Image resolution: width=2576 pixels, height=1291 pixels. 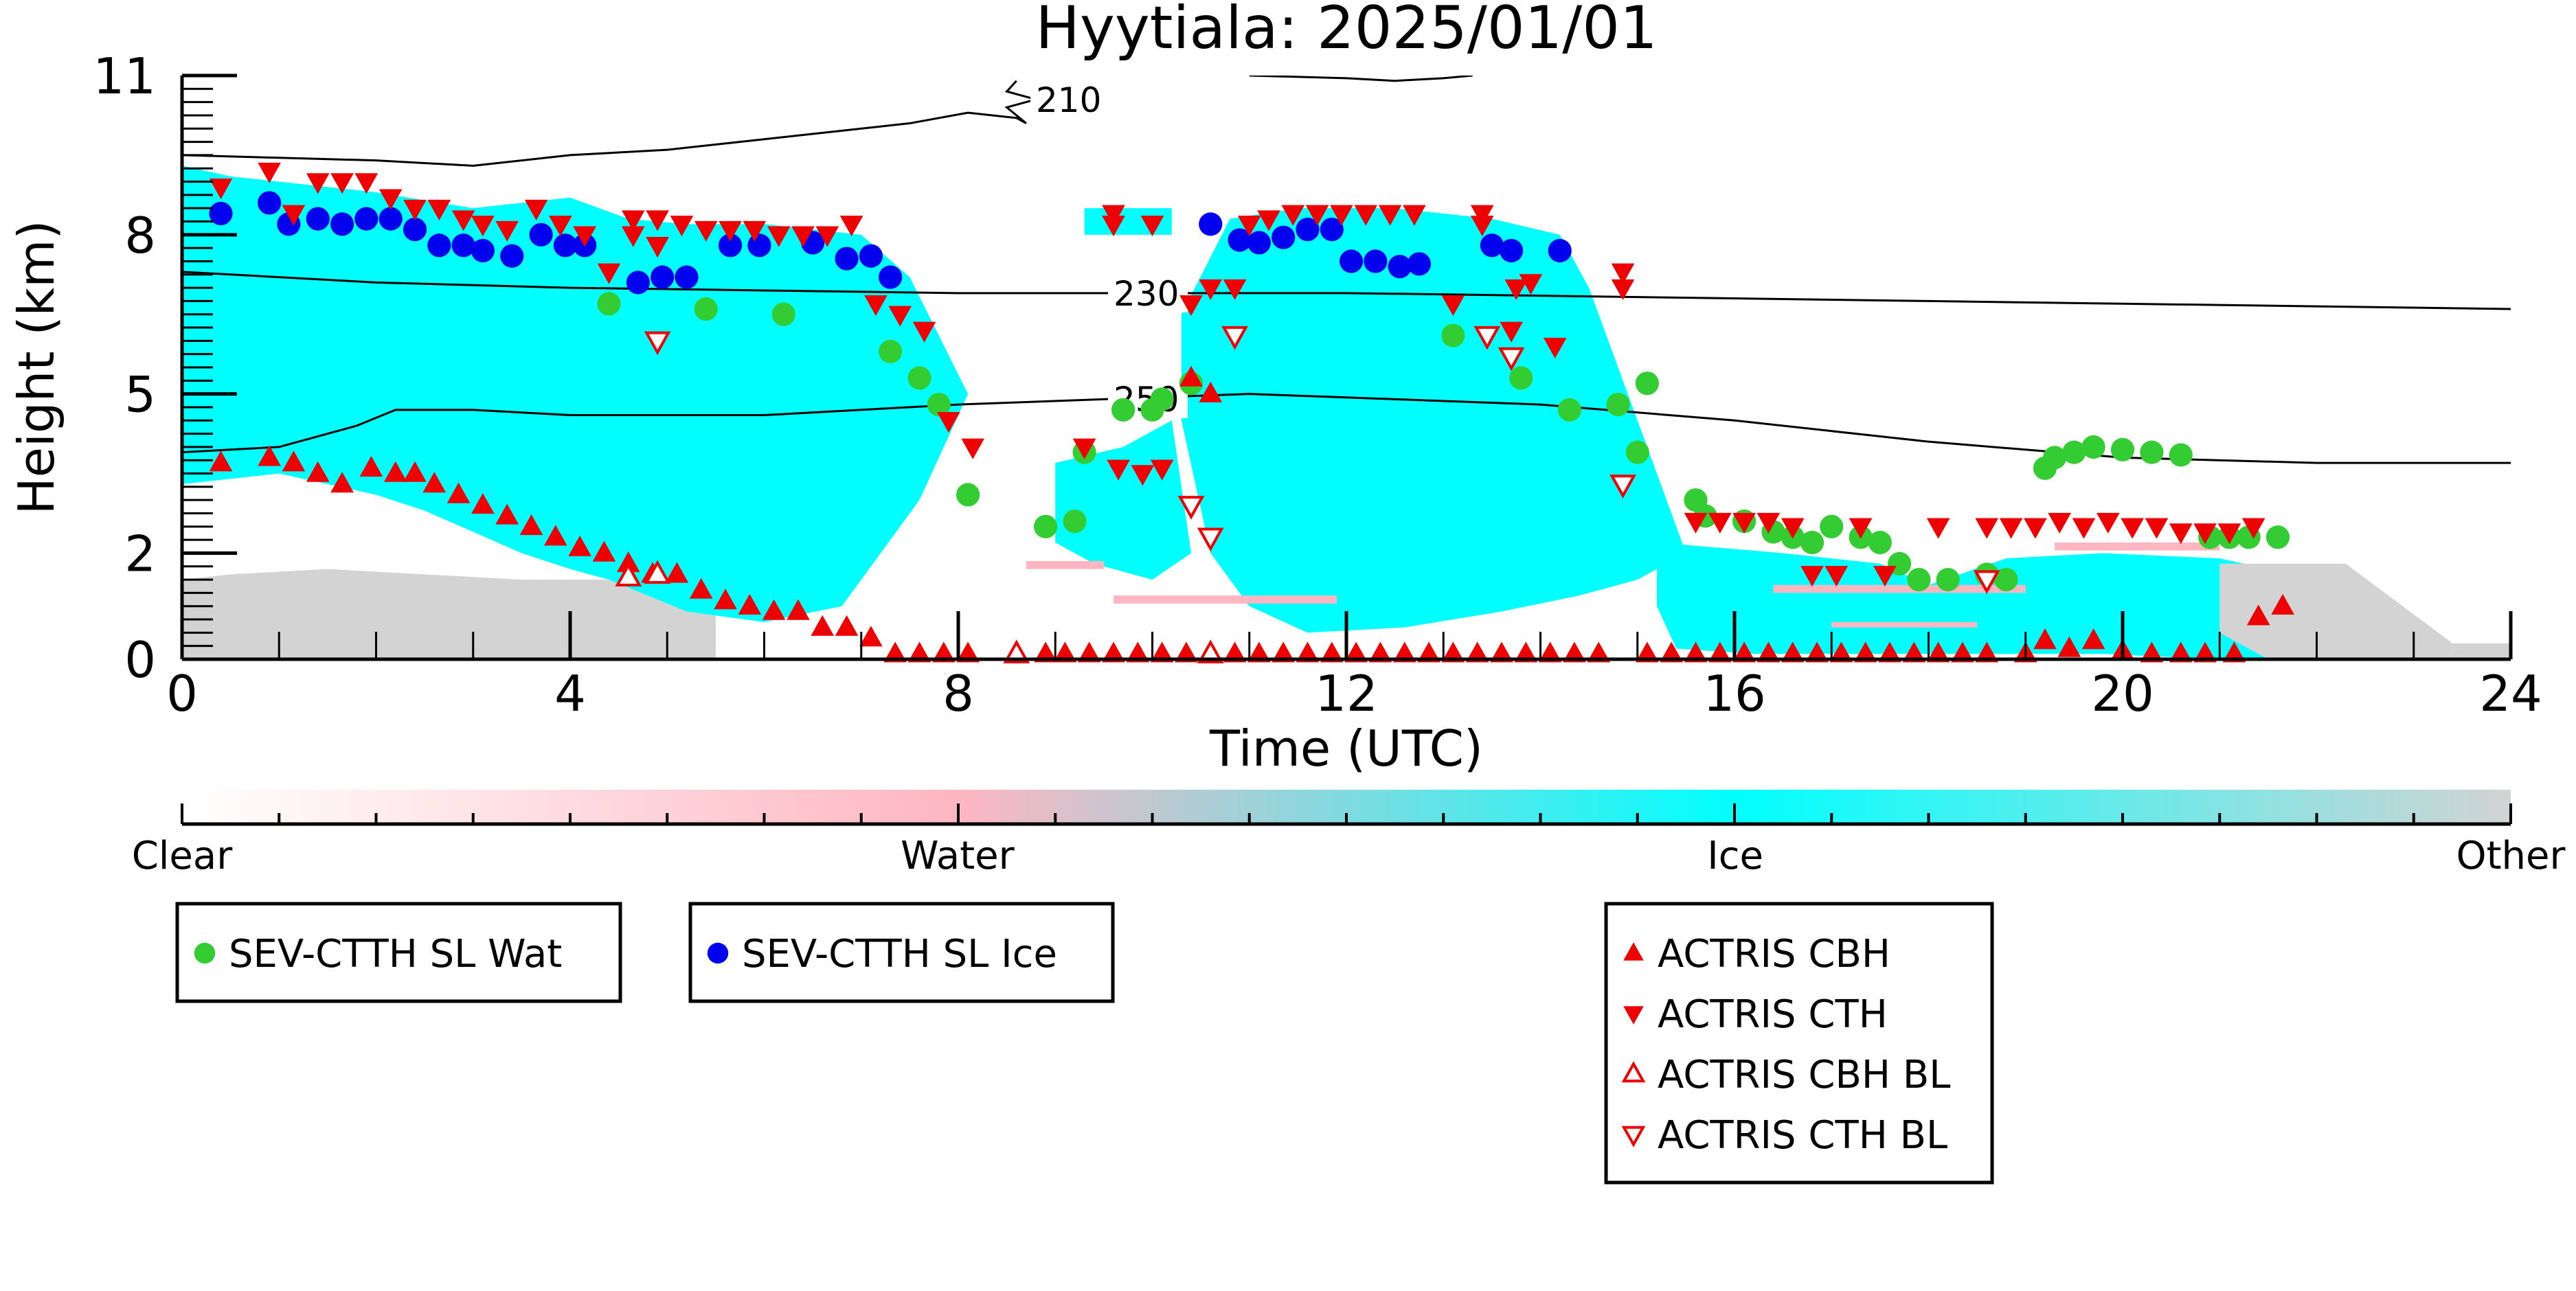 What do you see at coordinates (1346, 31) in the screenshot?
I see `chart-title: Hyytiala: 2025/01/01` at bounding box center [1346, 31].